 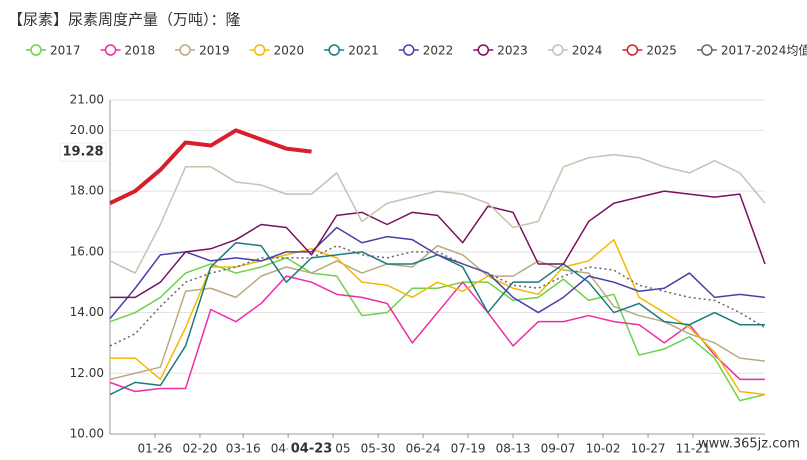 What do you see at coordinates (87, 100) in the screenshot?
I see `y-tick-label: 21.00` at bounding box center [87, 100].